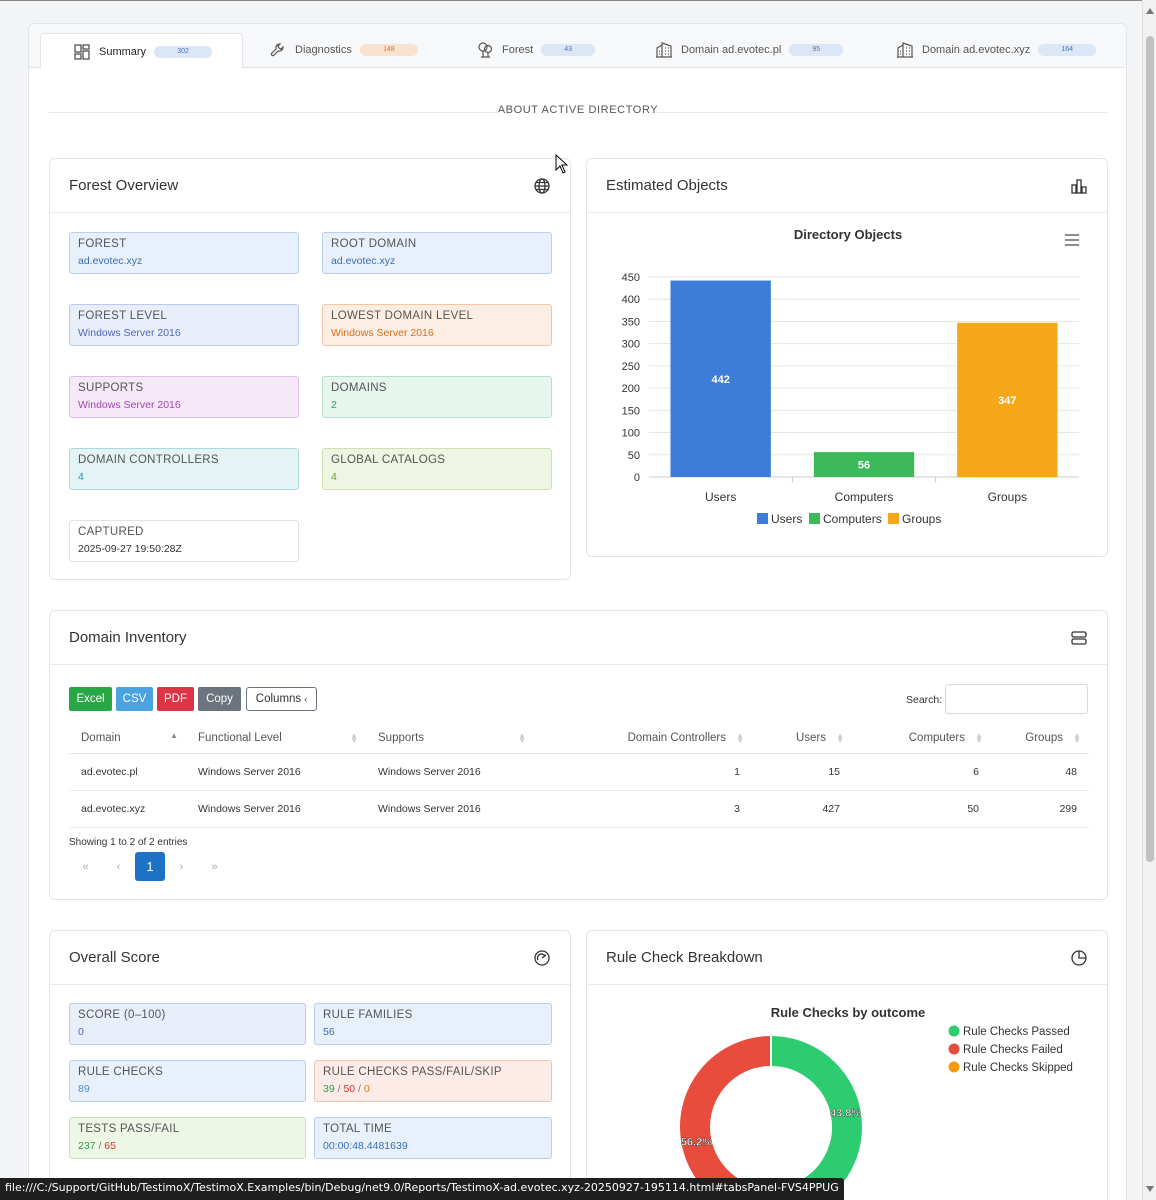  Describe the element at coordinates (631, 411) in the screenshot. I see `y-tick-label: 150` at that location.